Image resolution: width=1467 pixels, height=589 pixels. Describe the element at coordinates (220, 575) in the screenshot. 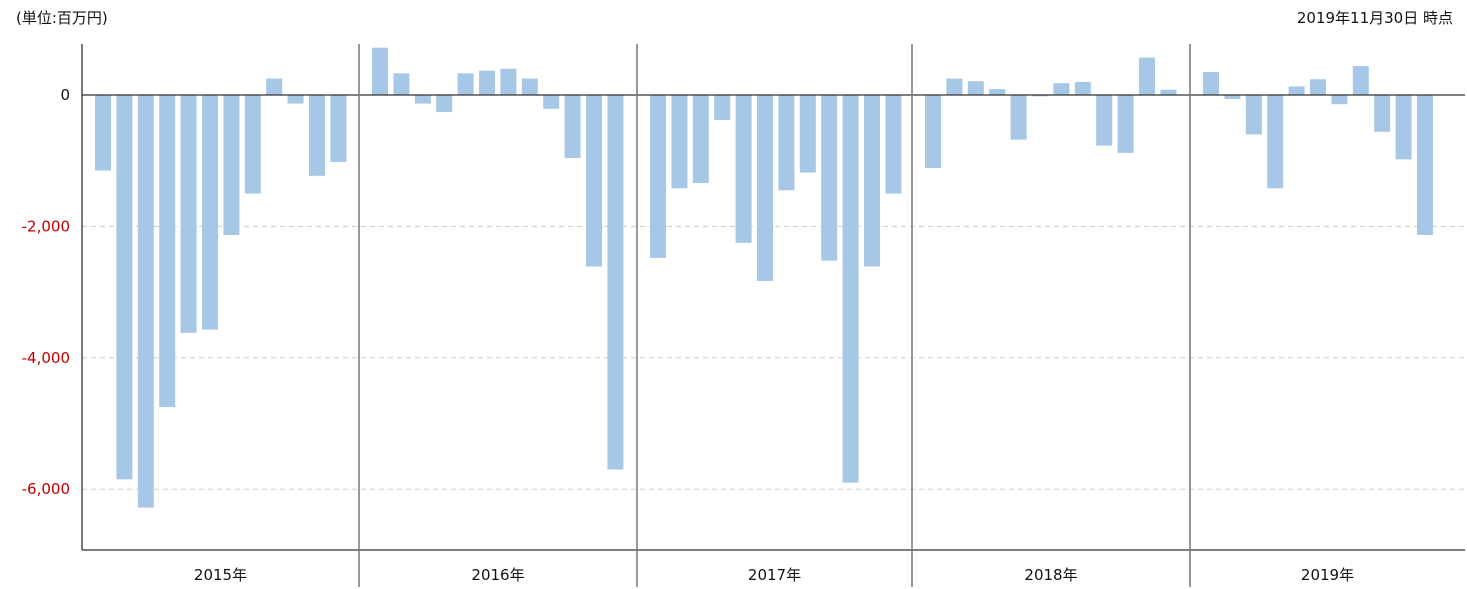

I see `x-tick-label: 2015年` at that location.